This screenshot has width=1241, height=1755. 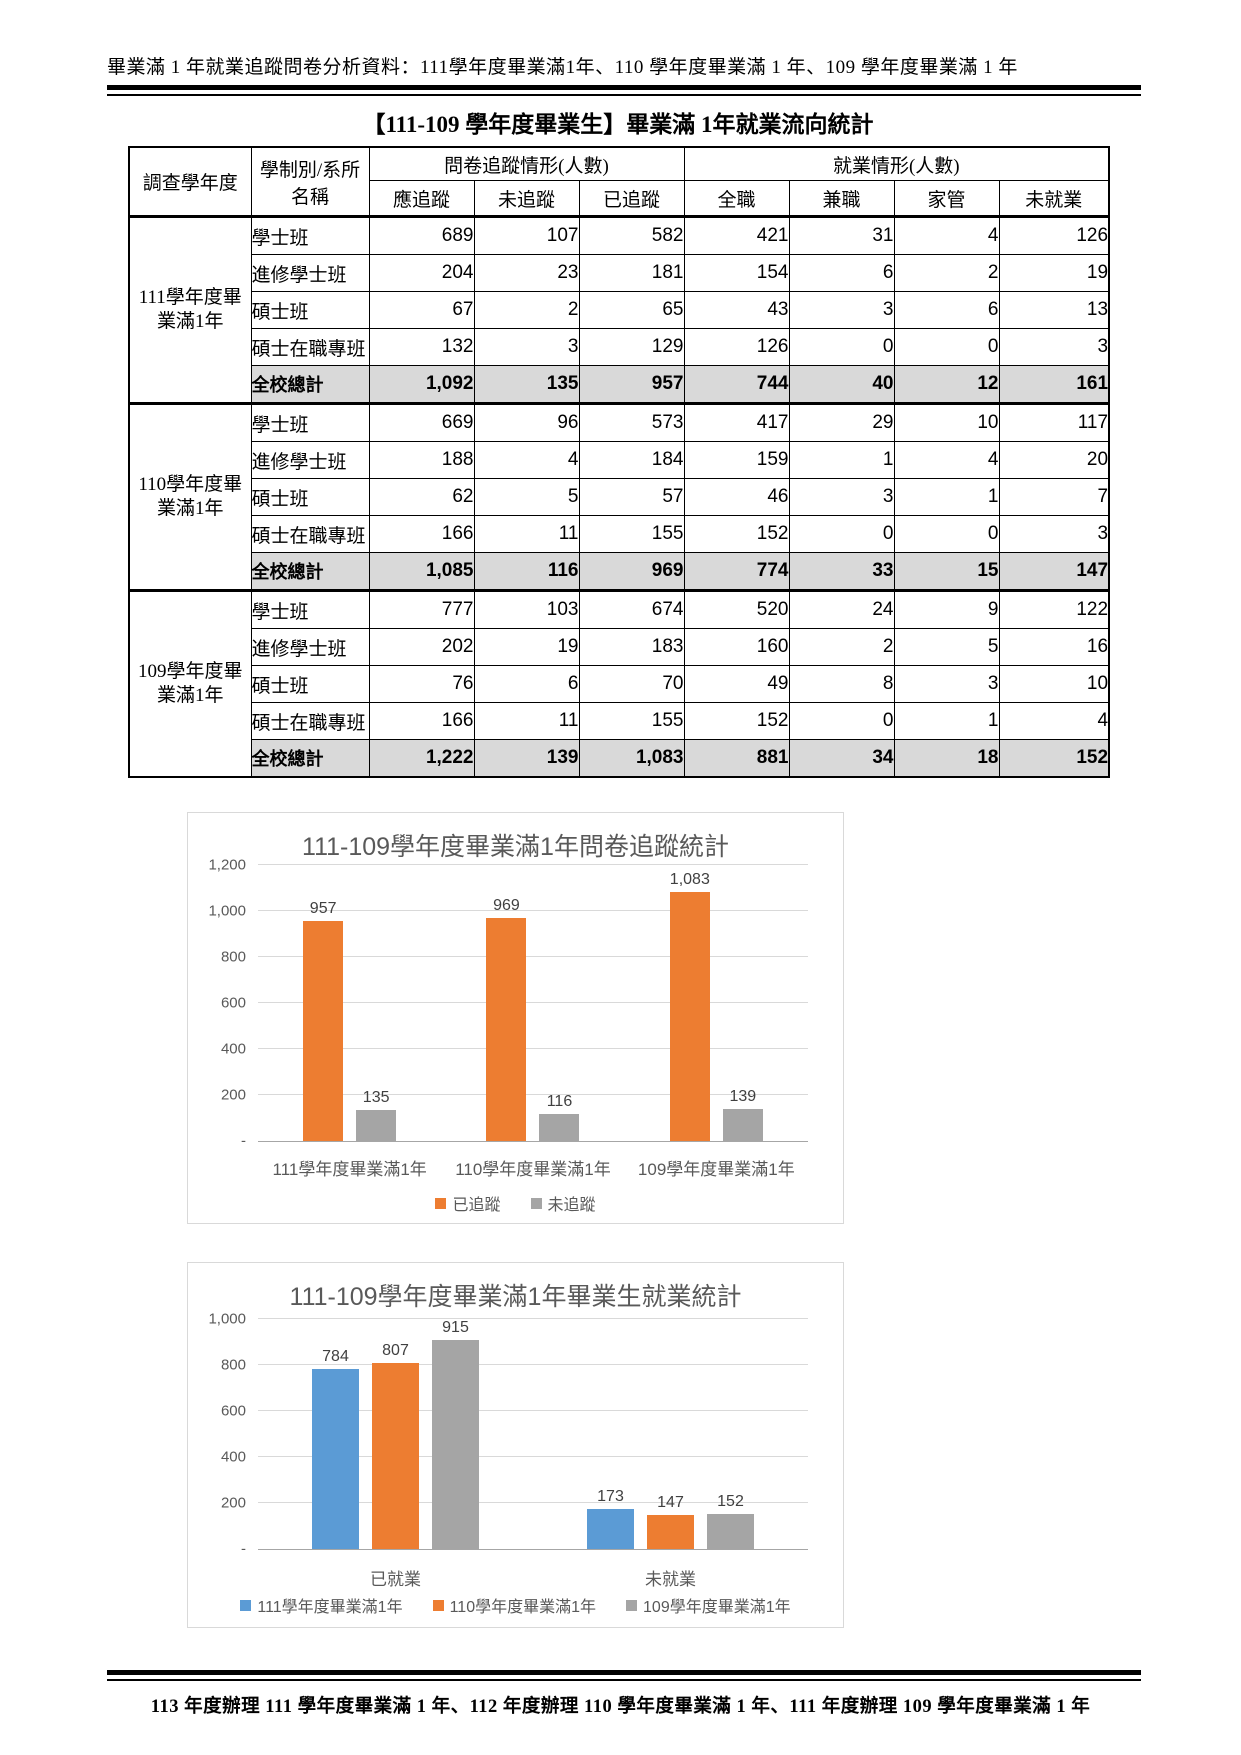 I want to click on table-row: 碩士在職專班 132 3 129 126 0 0 3, so click(x=619, y=347).